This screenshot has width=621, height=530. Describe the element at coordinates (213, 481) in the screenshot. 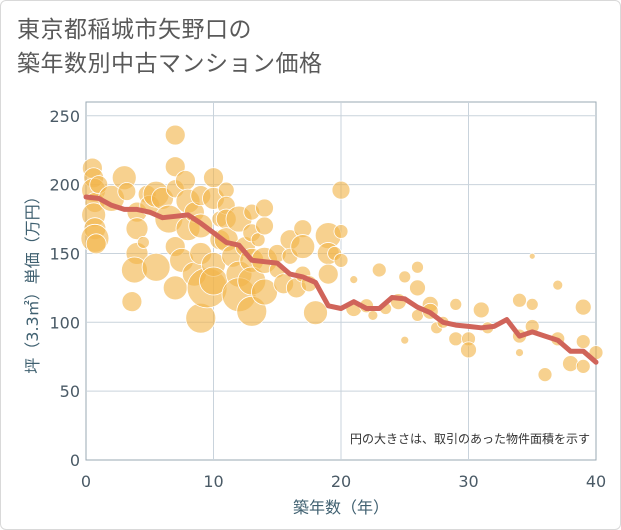

I see `x-tick-label: 10` at that location.